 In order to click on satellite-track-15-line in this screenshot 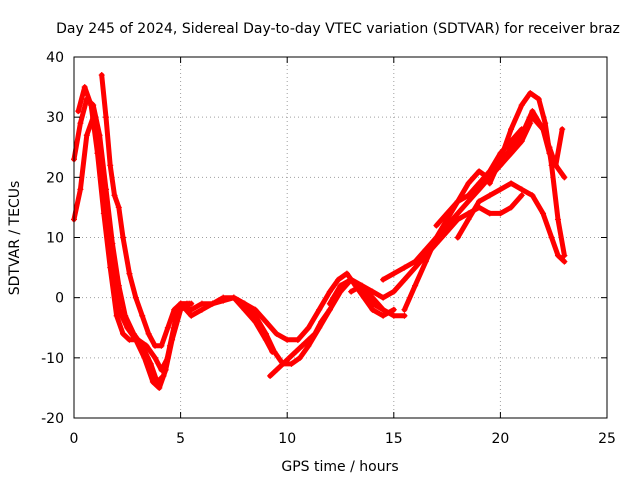, I will do `click(511, 222)`.